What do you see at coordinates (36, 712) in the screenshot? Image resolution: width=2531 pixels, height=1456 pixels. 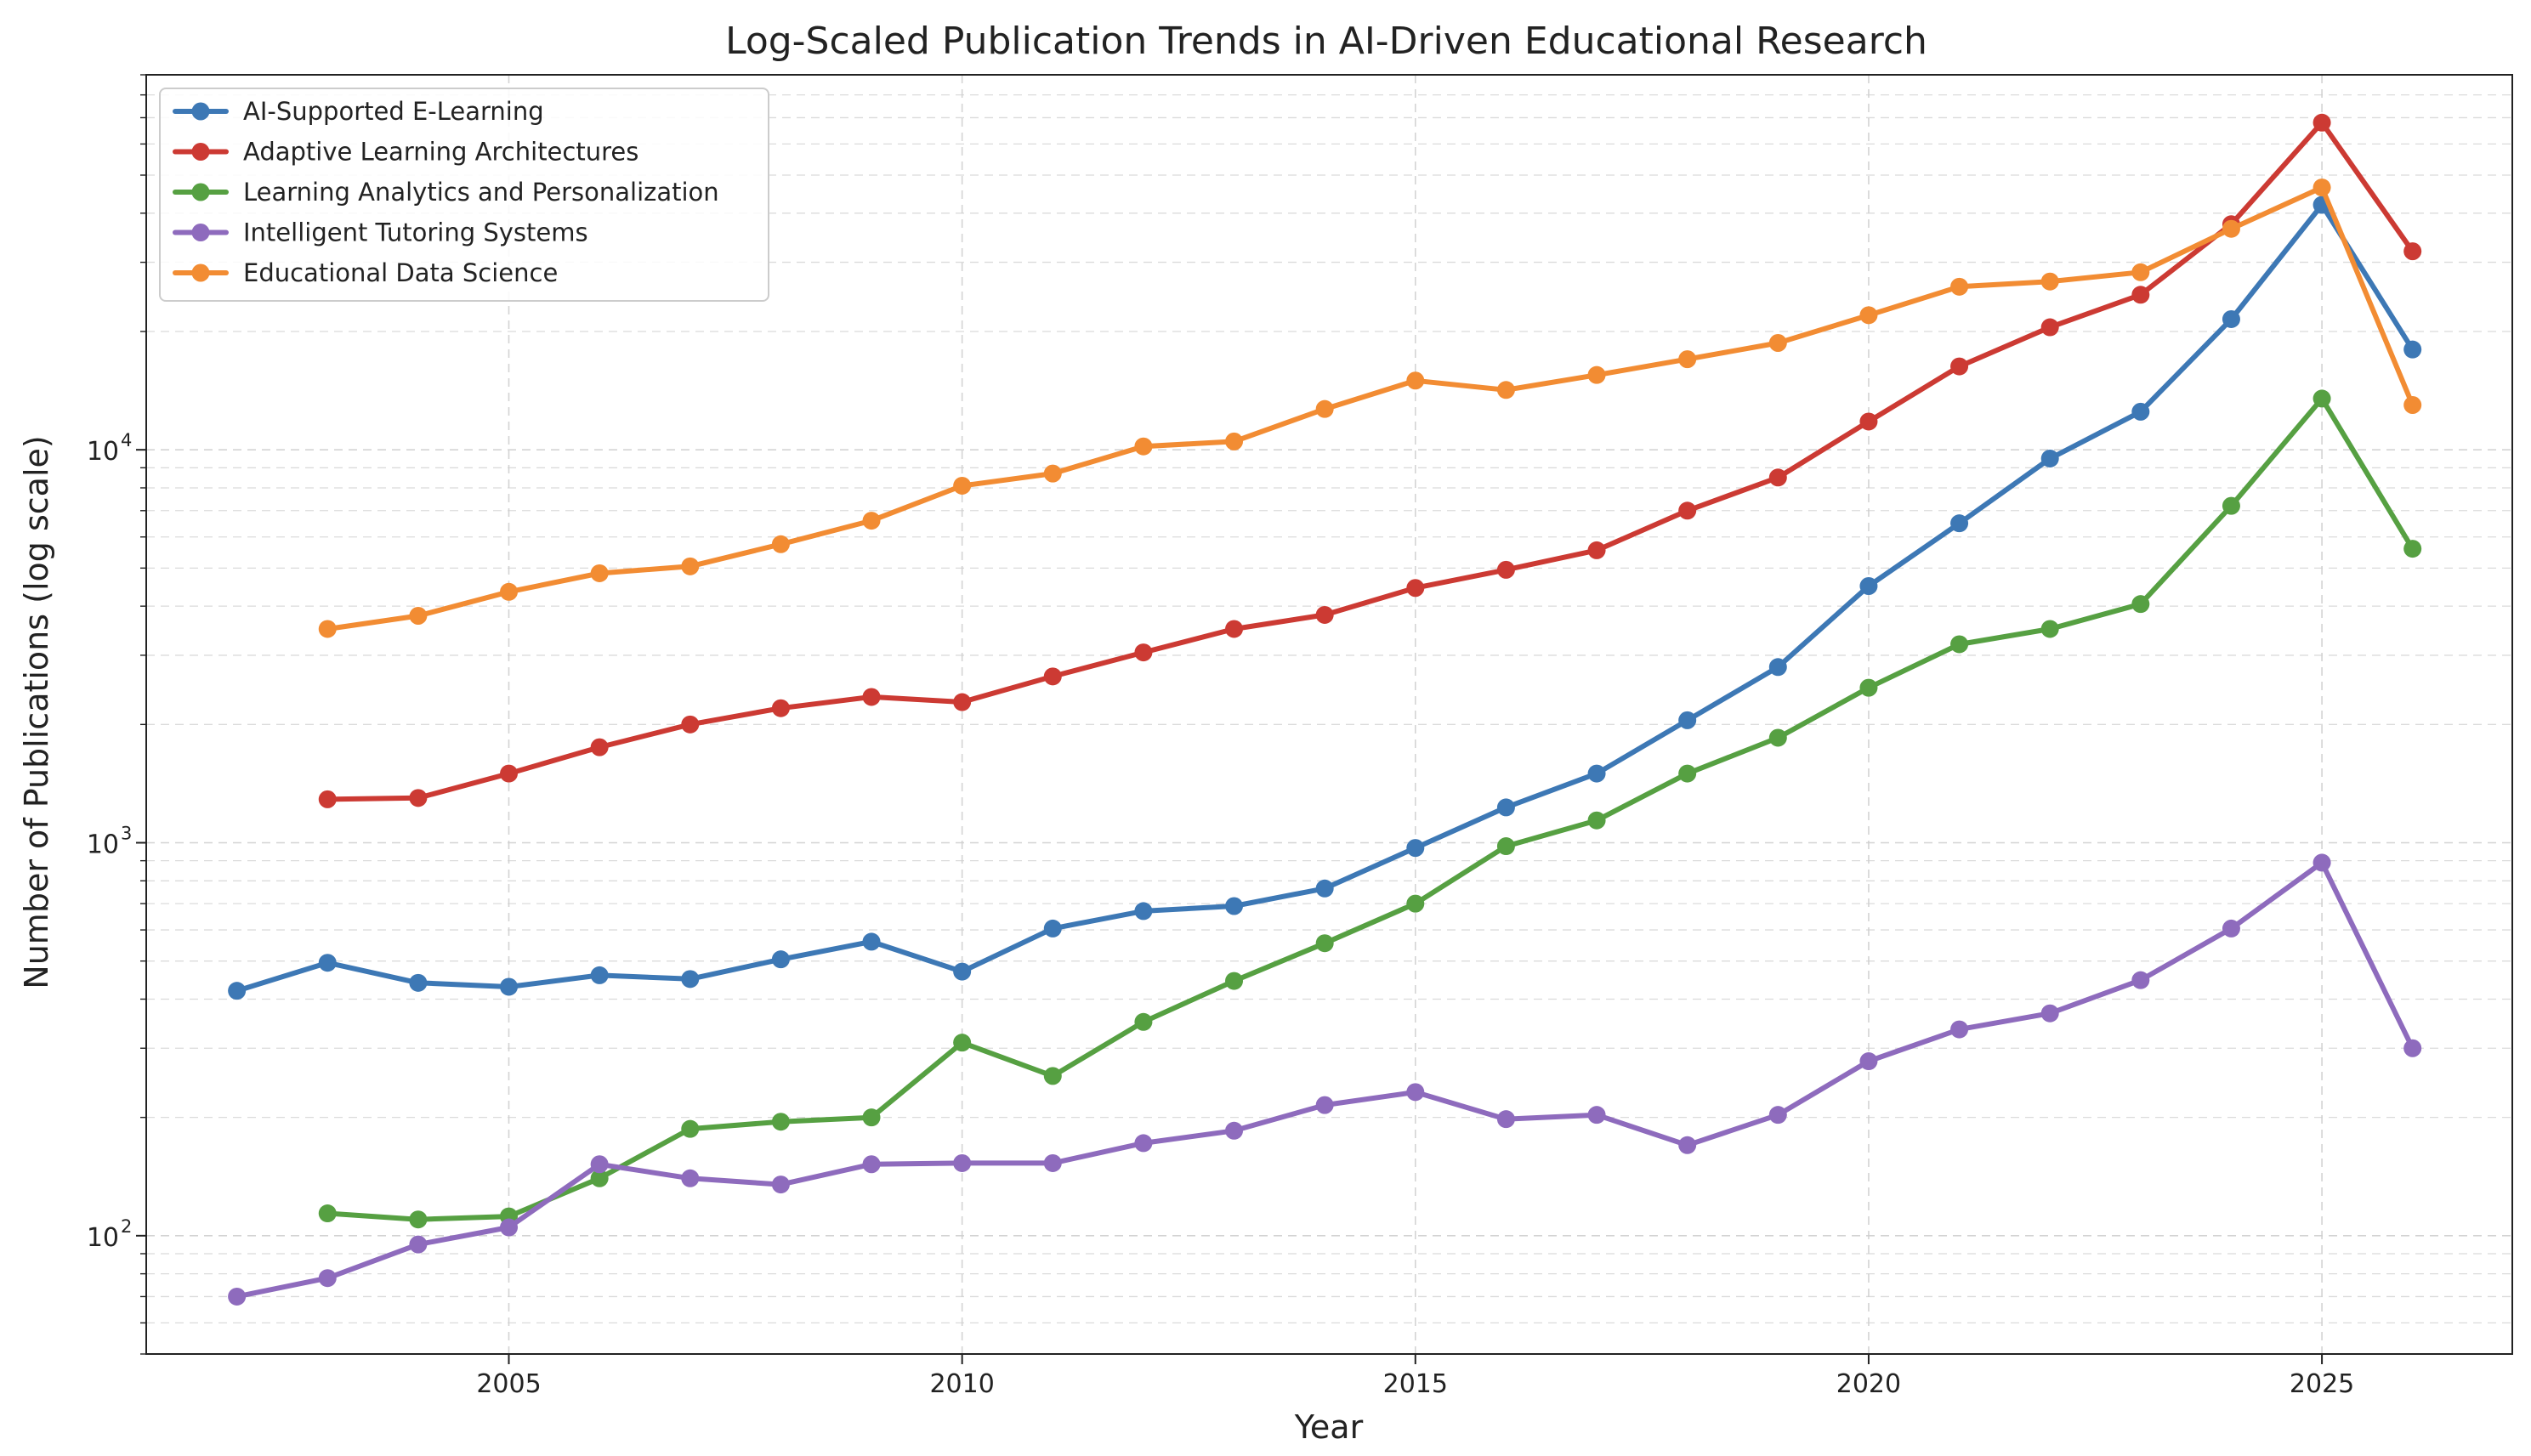 I see `y-axis-label: Number of Publications (log scale)` at bounding box center [36, 712].